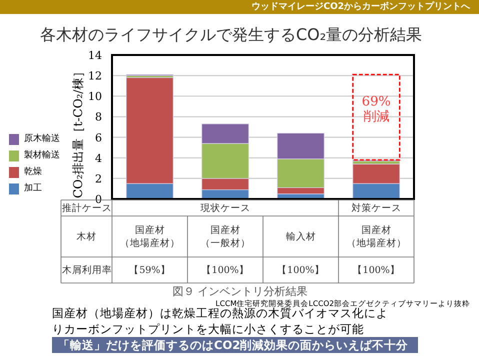 The height and width of the screenshot is (359, 479). What do you see at coordinates (78, 132) in the screenshot?
I see `y-axis-title: CO₂排出量［t-CO₂/棟］` at bounding box center [78, 132].